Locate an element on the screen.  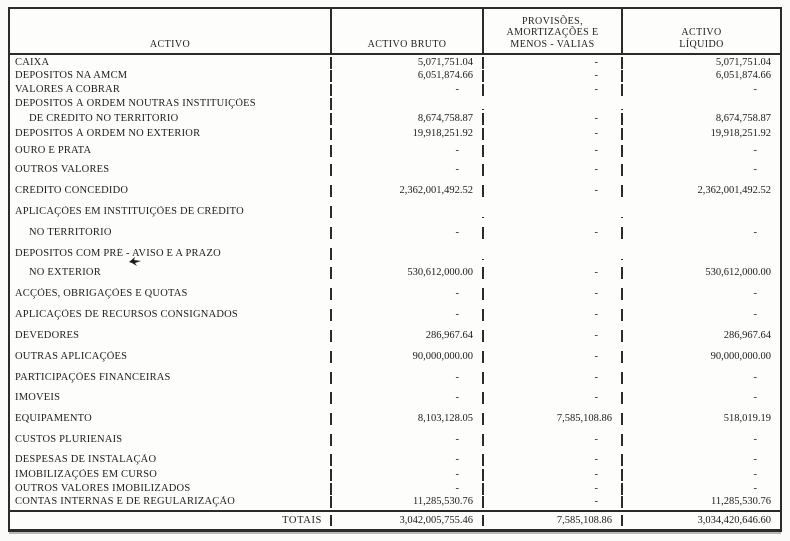
row-label: NO EXTERIOR is located at coordinates (171, 273).